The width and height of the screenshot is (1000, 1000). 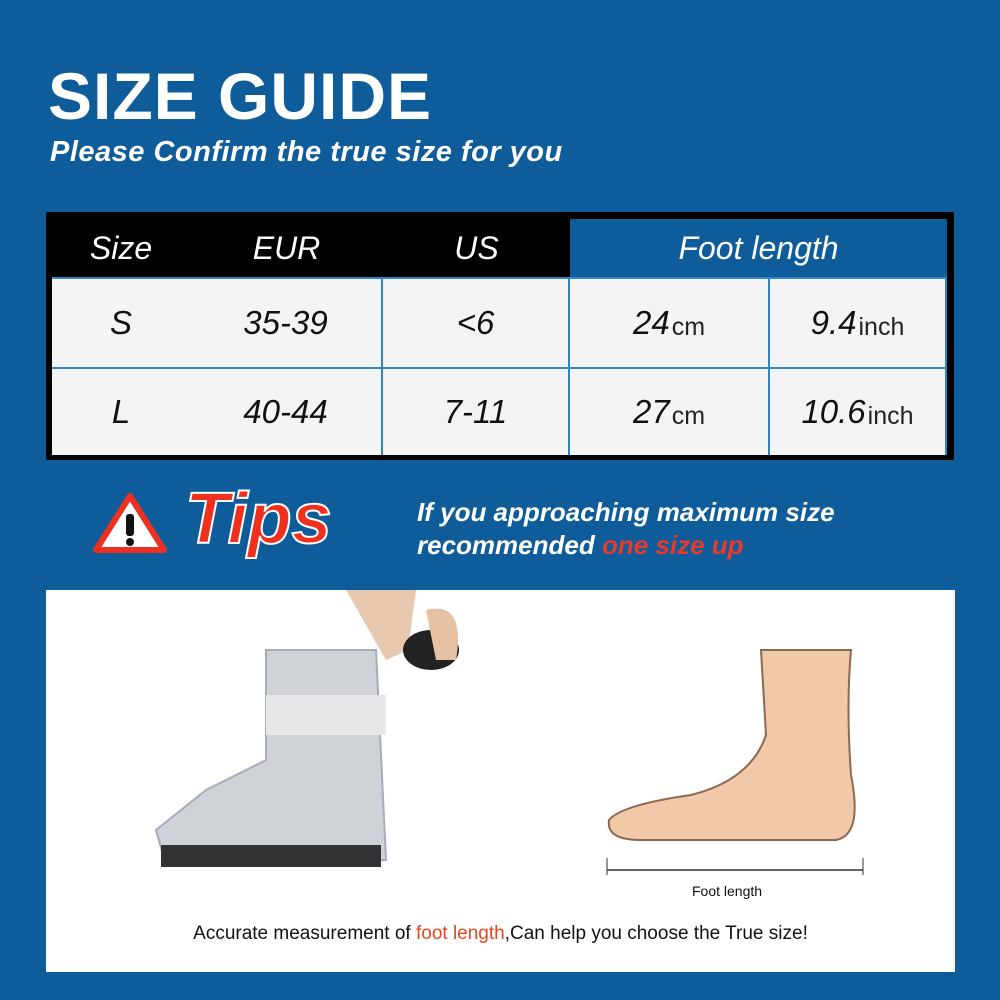 What do you see at coordinates (121, 411) in the screenshot?
I see `cell-size: L` at bounding box center [121, 411].